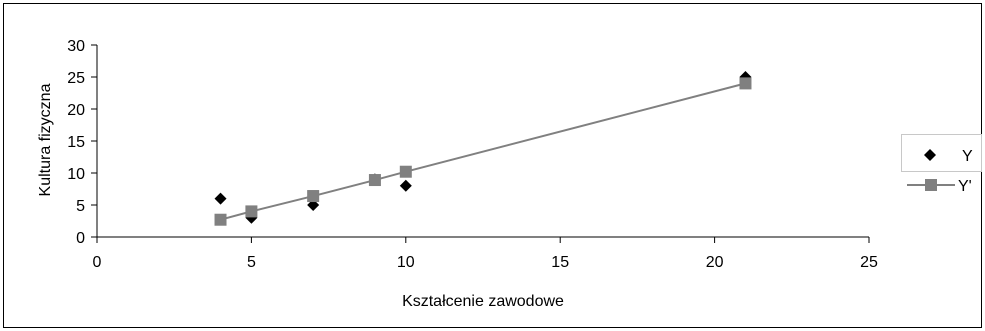 This screenshot has width=985, height=331. I want to click on legend-item-y: Y, so click(948, 156).